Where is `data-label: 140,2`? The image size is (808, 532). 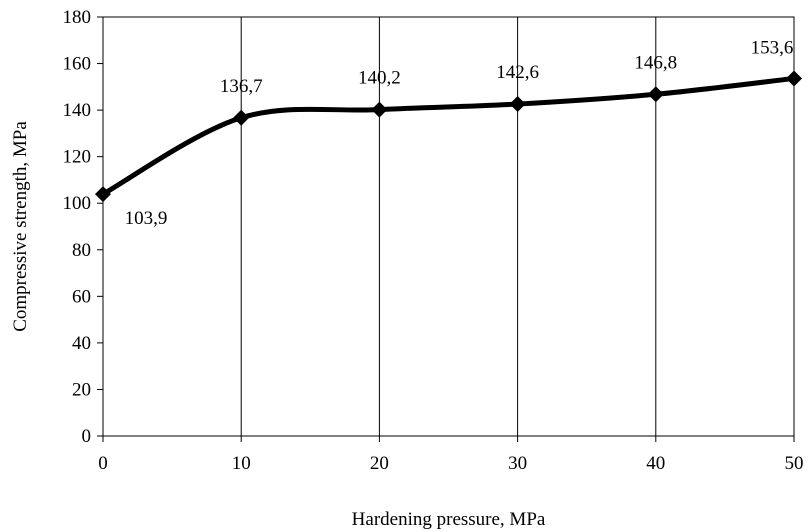
data-label: 140,2 is located at coordinates (379, 78).